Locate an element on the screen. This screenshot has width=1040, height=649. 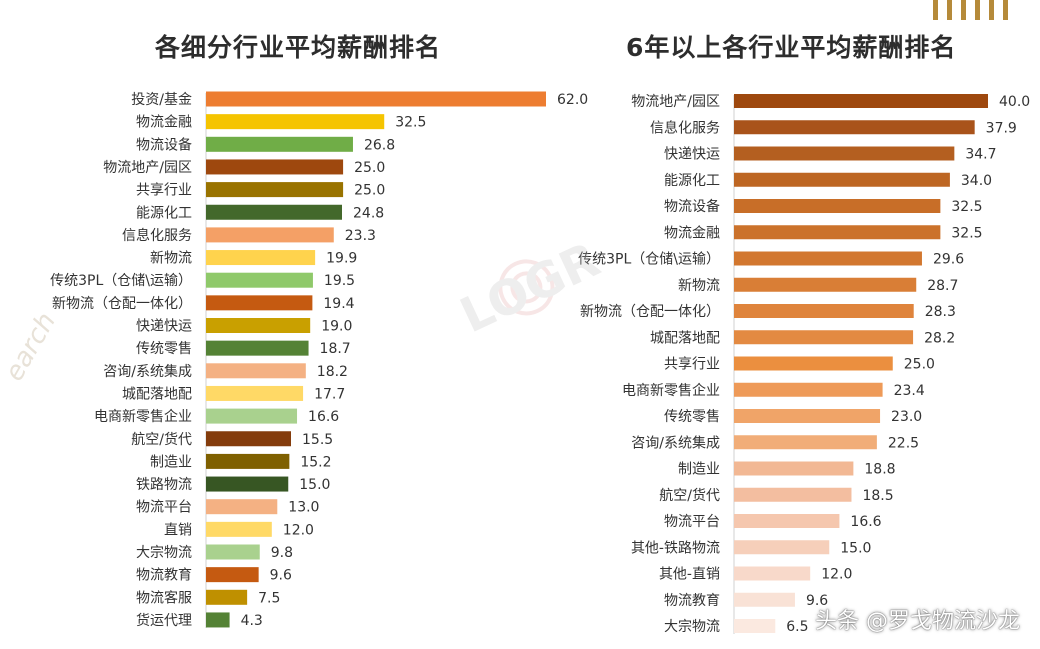
value-label: 62.0 is located at coordinates (572, 100).